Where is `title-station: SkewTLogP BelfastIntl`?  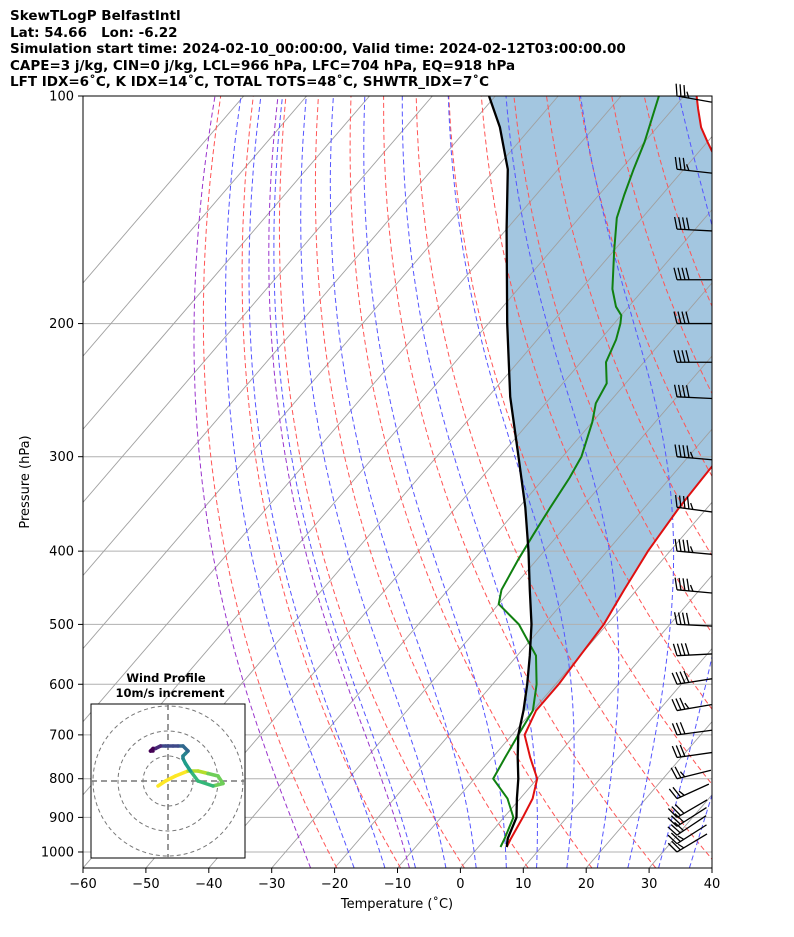
title-station: SkewTLogP BelfastIntl is located at coordinates (95, 16).